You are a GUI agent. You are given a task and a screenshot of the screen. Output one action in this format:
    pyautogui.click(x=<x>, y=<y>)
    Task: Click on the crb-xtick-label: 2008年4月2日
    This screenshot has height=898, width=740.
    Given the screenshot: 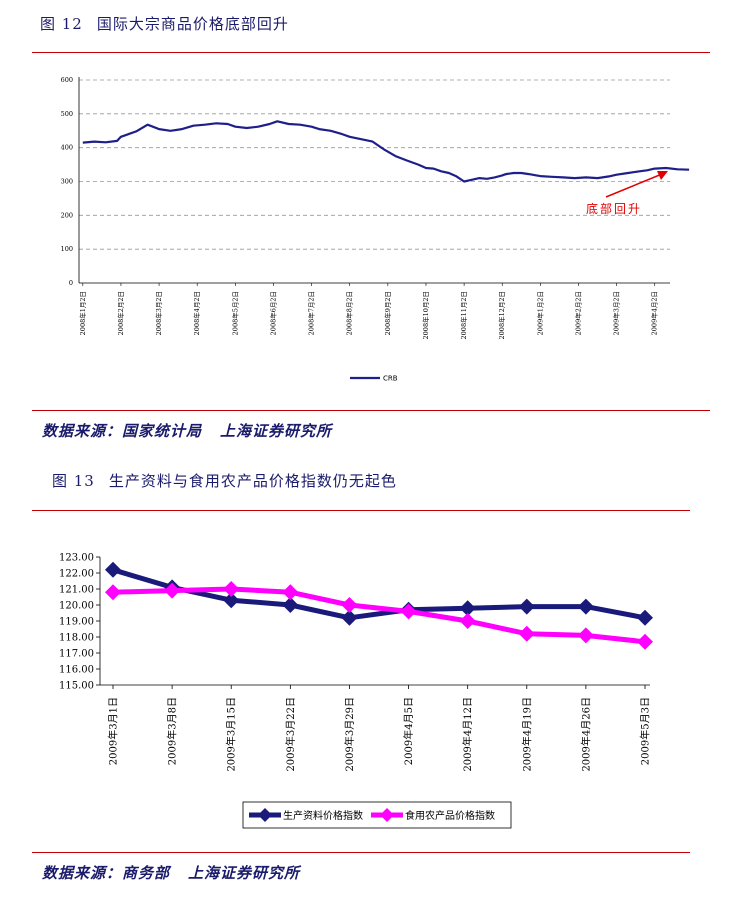 What is the action you would take?
    pyautogui.click(x=196, y=313)
    